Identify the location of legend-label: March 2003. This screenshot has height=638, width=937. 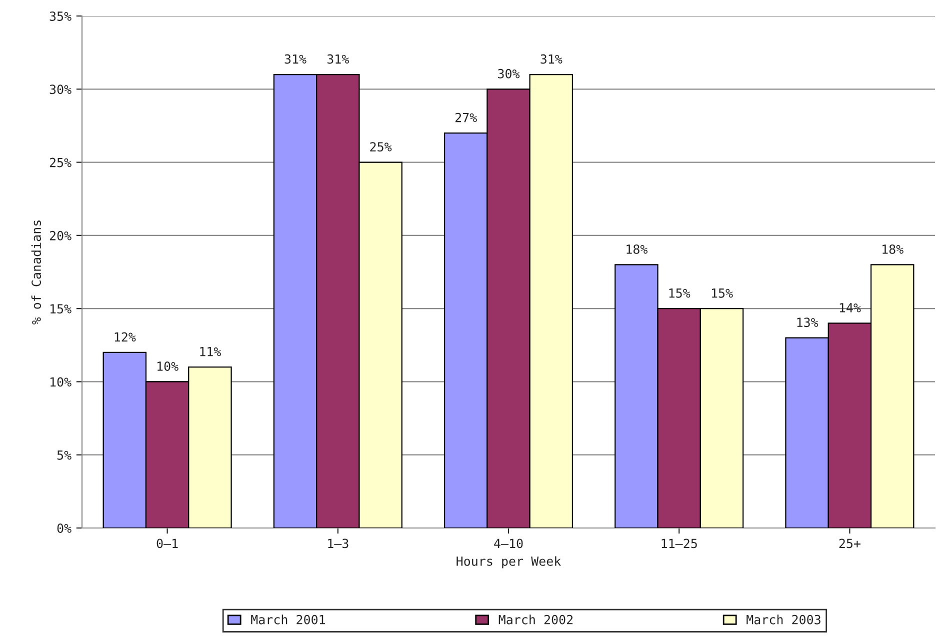
(783, 619).